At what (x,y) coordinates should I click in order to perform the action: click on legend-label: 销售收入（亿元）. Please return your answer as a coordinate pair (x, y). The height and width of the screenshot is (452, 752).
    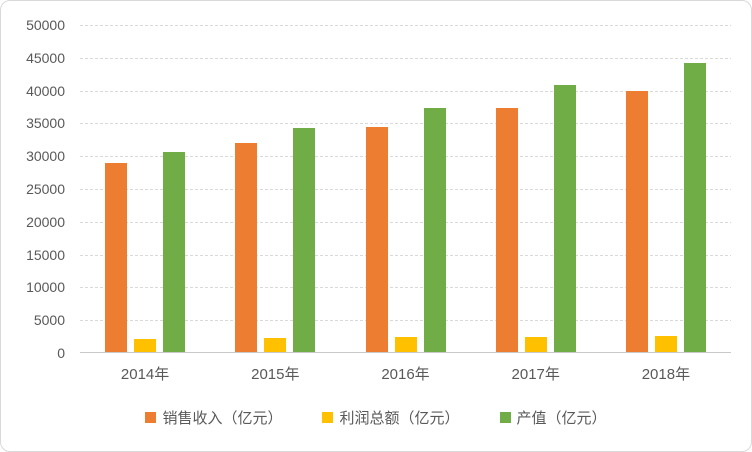
    Looking at the image, I should click on (222, 418).